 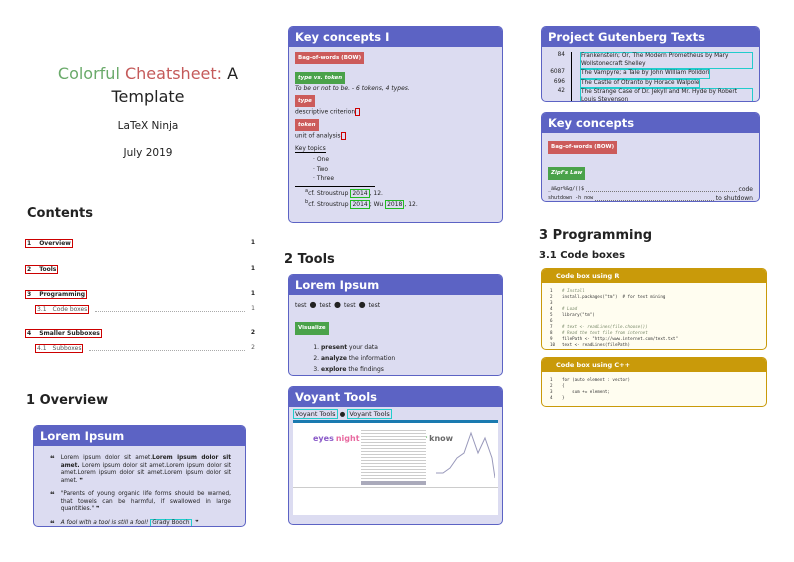 What do you see at coordinates (640, 83) in the screenshot?
I see `book-link: The Castle of Otranto by Horace Walpole` at bounding box center [640, 83].